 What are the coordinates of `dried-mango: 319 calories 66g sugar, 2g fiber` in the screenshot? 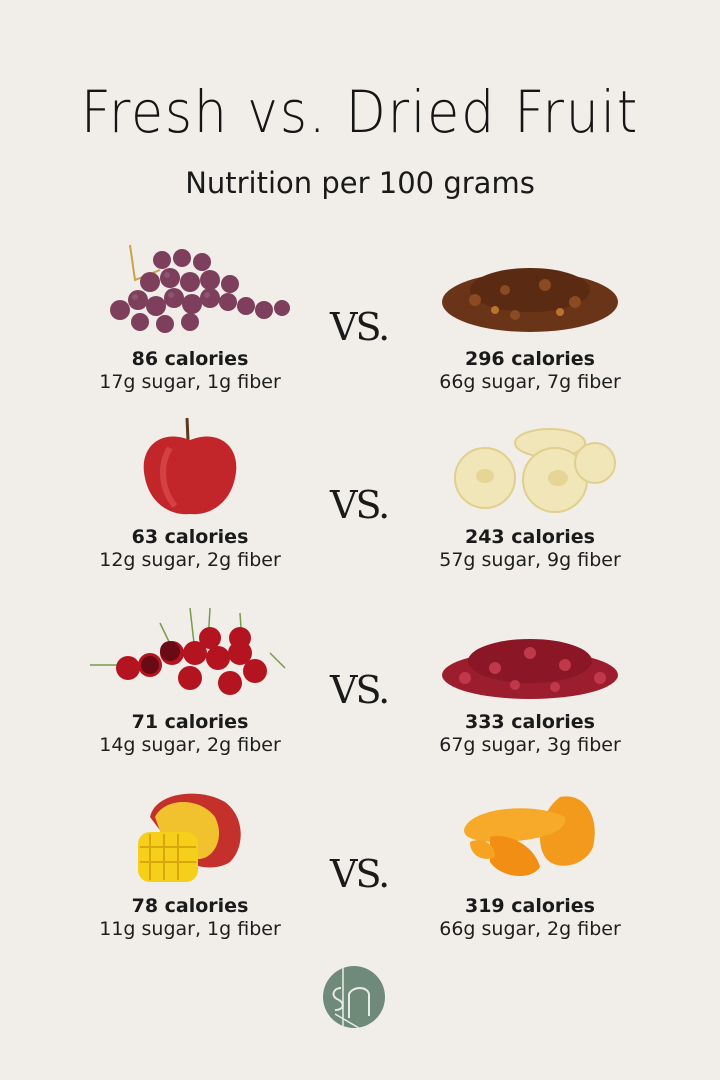 It's located at (530, 863).